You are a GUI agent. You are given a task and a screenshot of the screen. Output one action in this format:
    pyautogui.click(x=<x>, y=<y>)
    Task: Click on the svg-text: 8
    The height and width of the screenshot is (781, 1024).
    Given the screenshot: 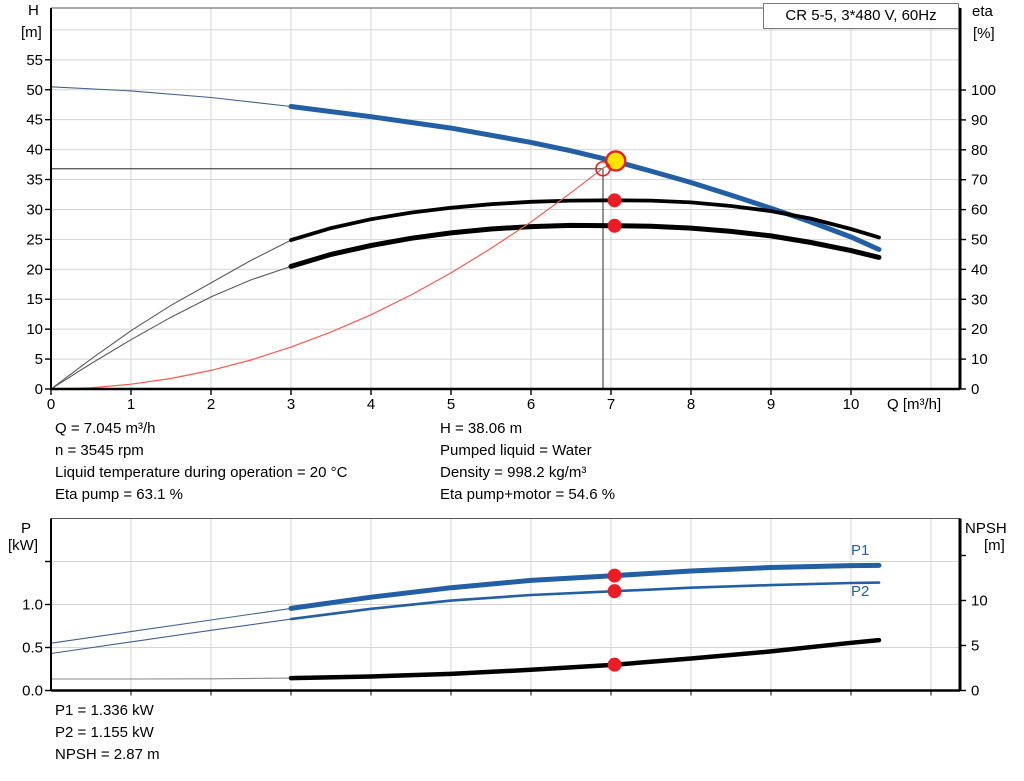 What is the action you would take?
    pyautogui.click(x=691, y=404)
    